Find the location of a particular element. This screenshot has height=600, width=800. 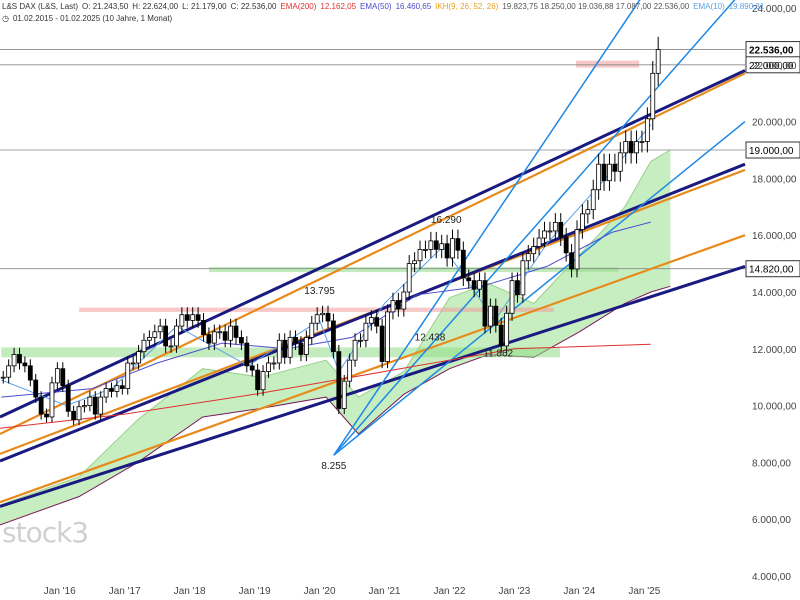

high-value: H: 22.624,00 is located at coordinates (155, 6).